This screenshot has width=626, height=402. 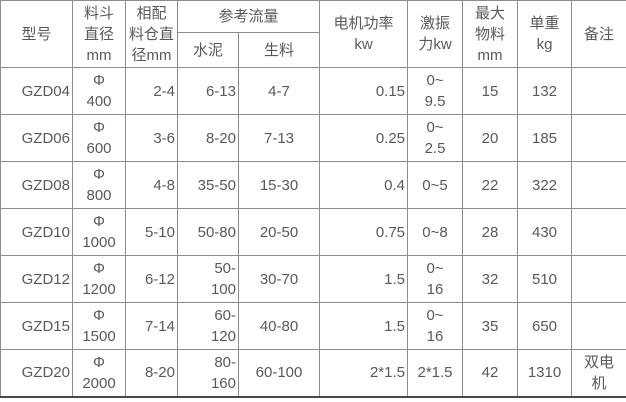 I want to click on cell-max-material: 32, so click(x=490, y=279).